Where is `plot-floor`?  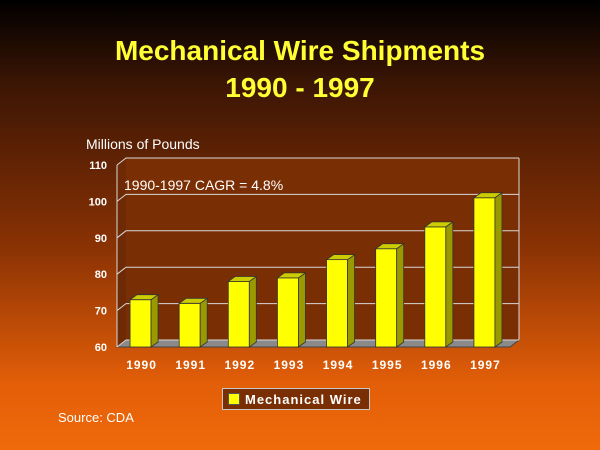
plot-floor is located at coordinates (318, 343).